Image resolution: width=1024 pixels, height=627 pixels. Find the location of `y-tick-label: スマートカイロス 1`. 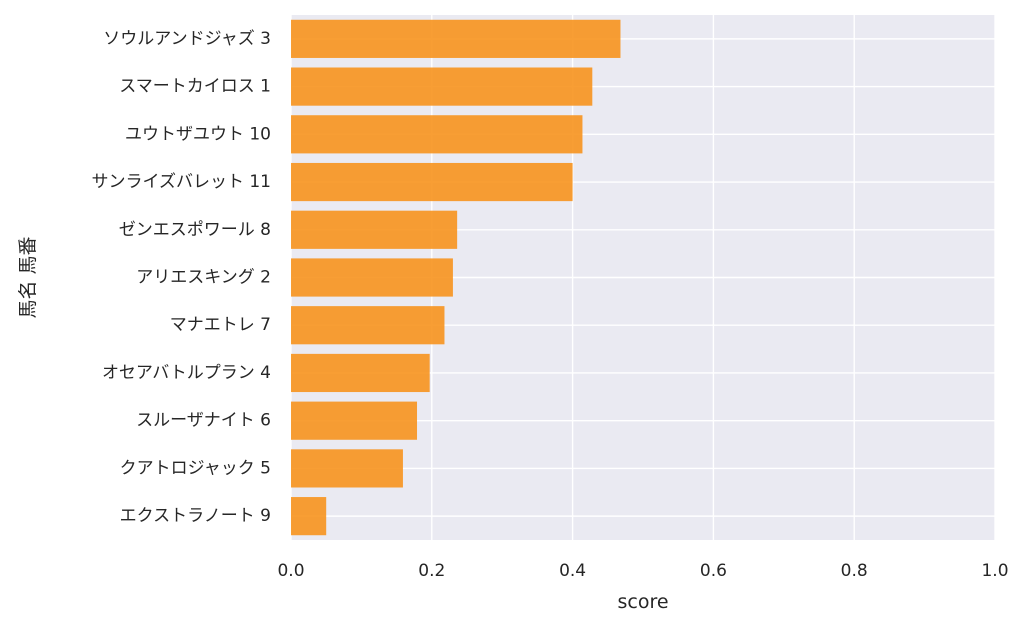

y-tick-label: スマートカイロス 1 is located at coordinates (195, 87).